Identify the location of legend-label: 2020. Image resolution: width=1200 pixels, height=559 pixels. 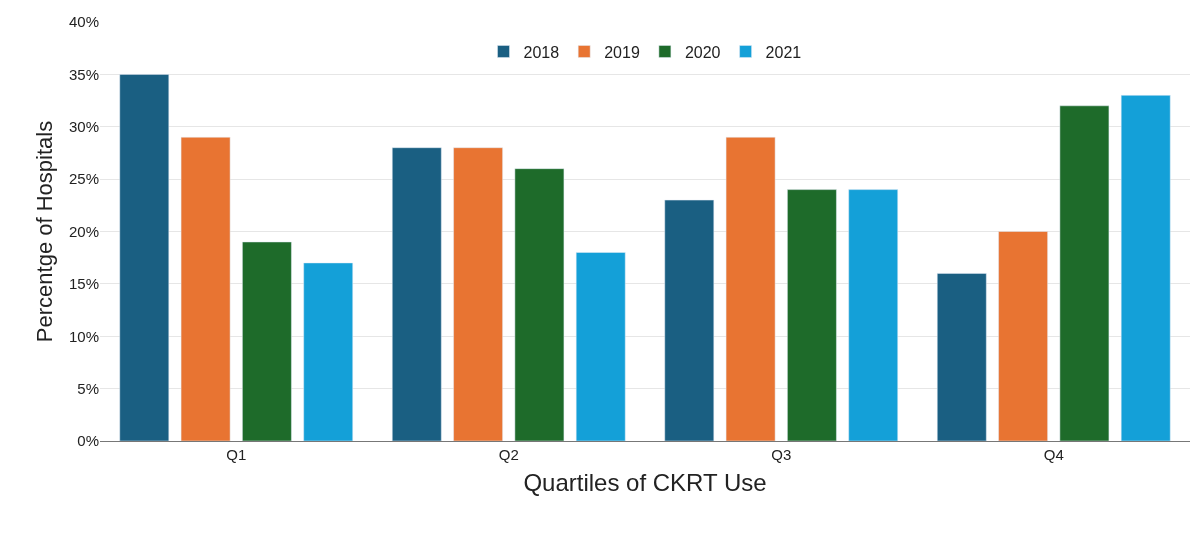
(702, 52).